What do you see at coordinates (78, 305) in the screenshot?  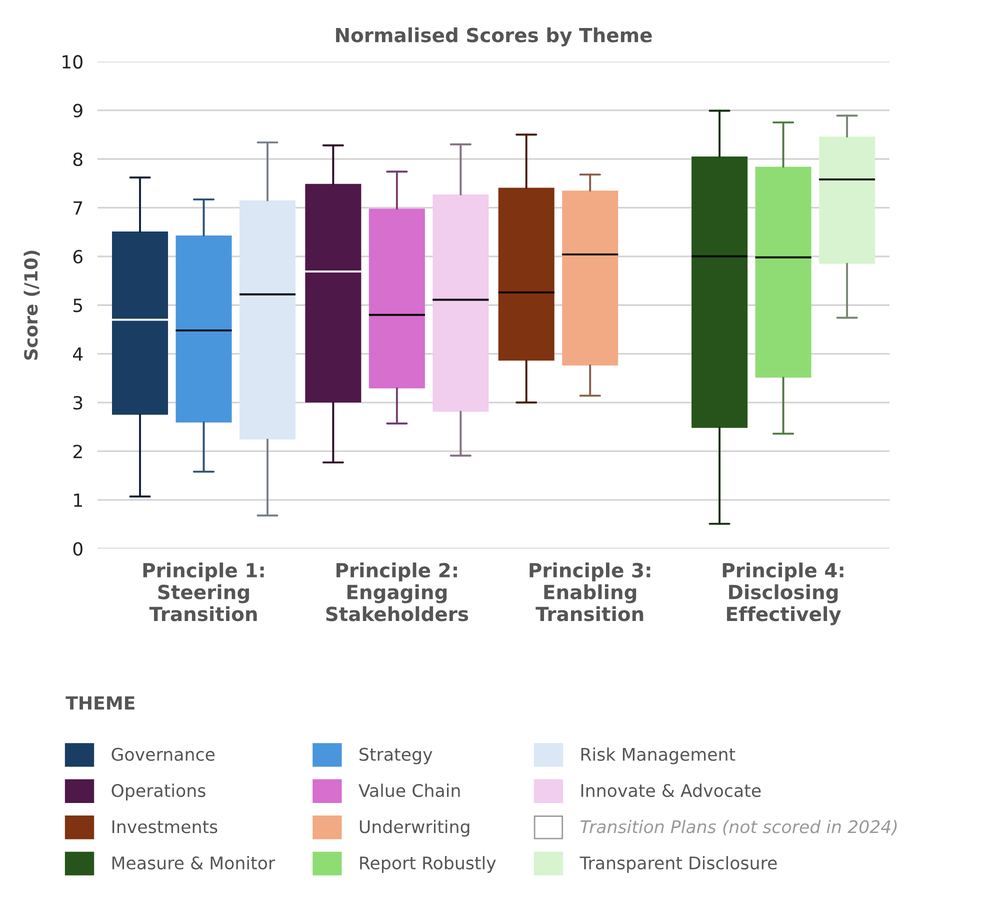 I see `y-tick-label: 5` at bounding box center [78, 305].